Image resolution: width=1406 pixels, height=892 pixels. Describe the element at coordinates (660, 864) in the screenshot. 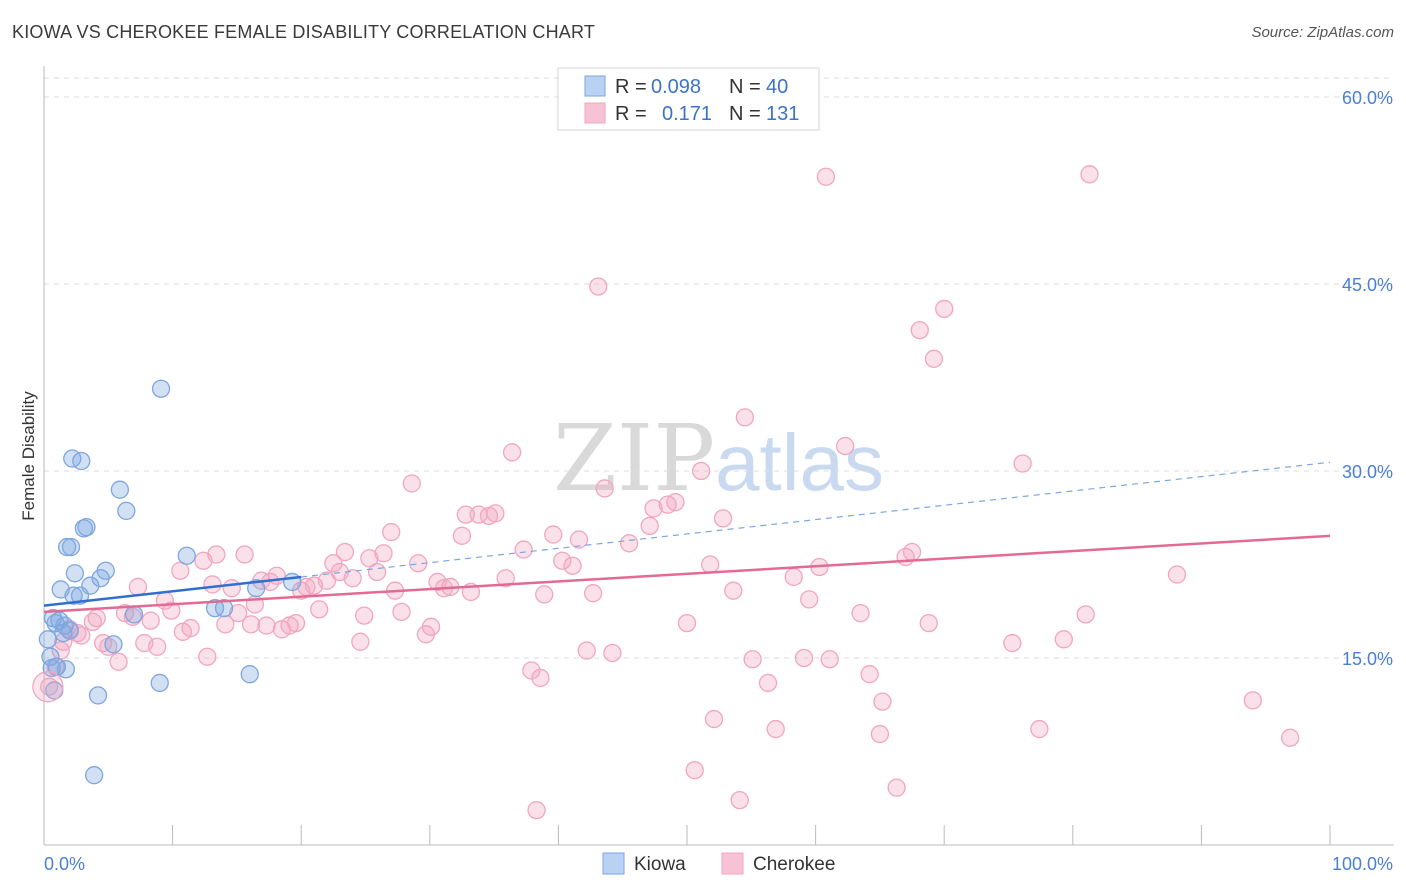

I see `legend-kiowa-label: Kiowa` at that location.